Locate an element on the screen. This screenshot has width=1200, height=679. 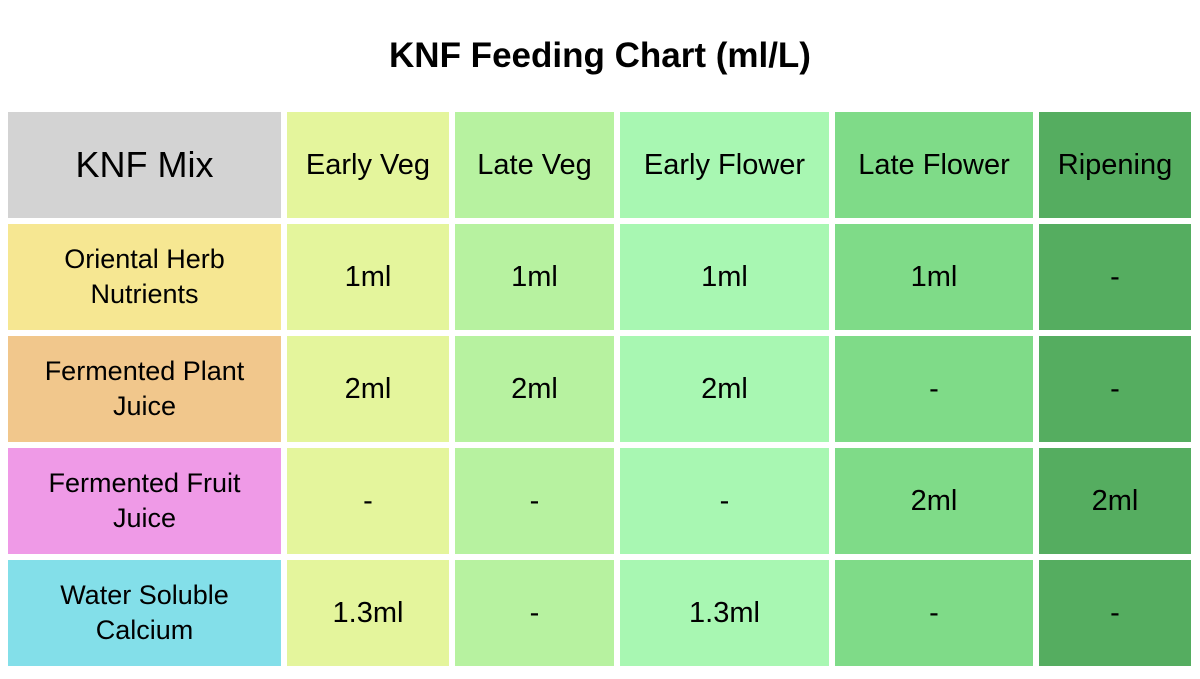
column-header-early-flower: Early Flower is located at coordinates (724, 165).